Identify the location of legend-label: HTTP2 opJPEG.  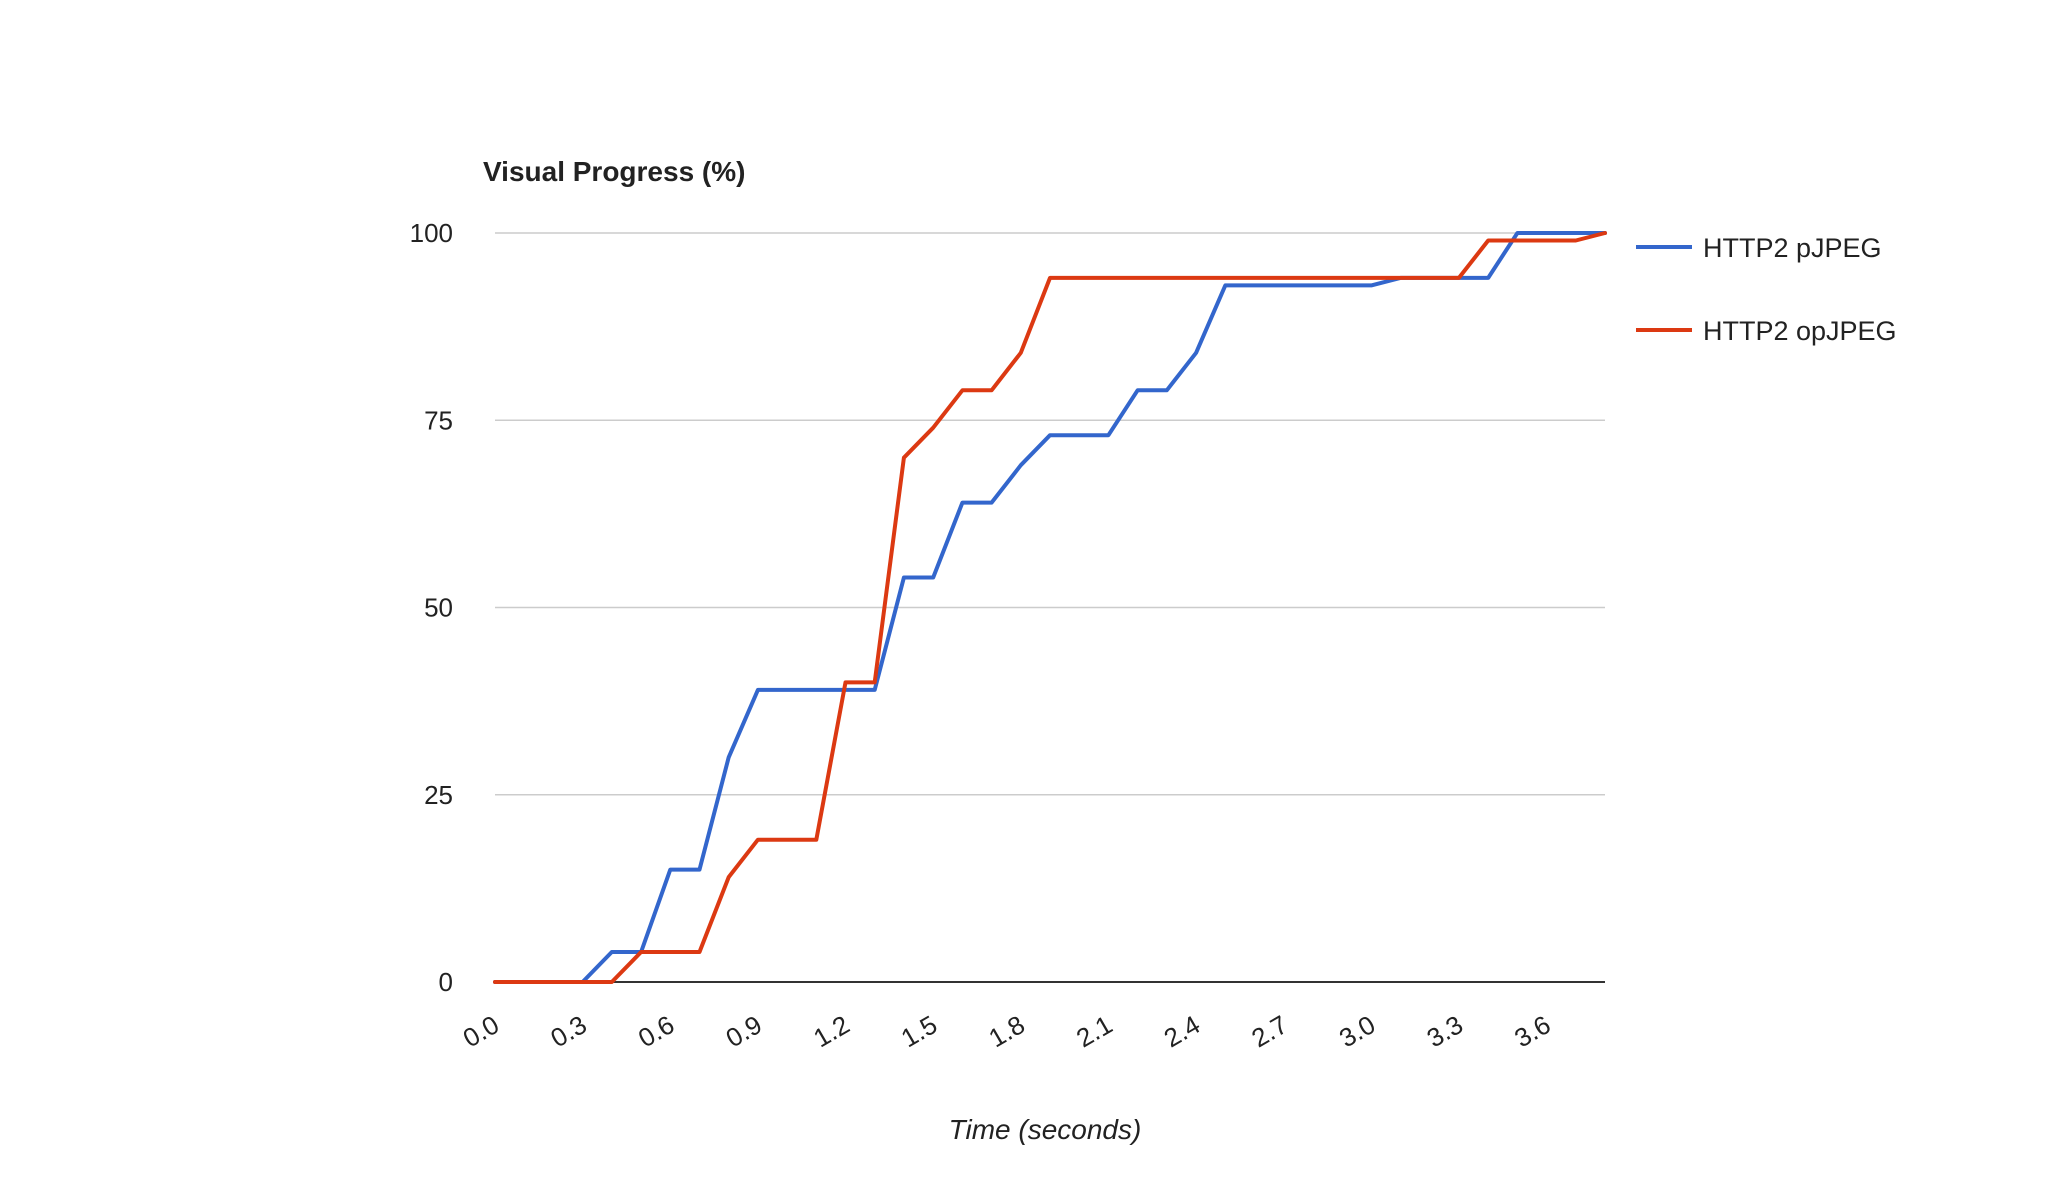
(1800, 331).